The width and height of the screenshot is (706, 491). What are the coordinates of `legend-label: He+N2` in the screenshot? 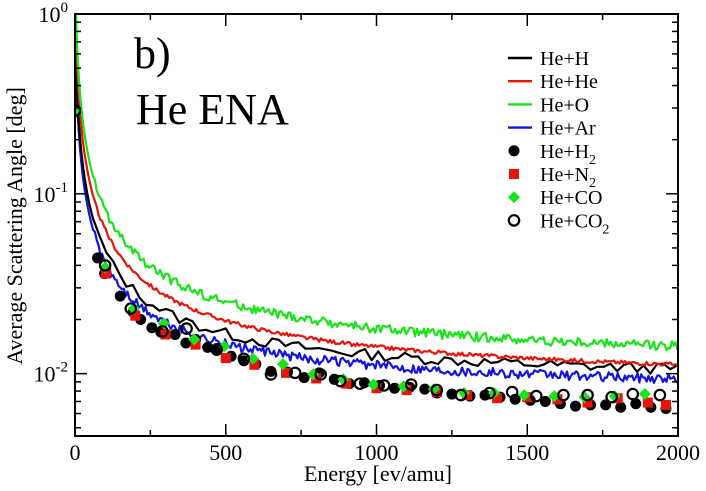 It's located at (568, 177).